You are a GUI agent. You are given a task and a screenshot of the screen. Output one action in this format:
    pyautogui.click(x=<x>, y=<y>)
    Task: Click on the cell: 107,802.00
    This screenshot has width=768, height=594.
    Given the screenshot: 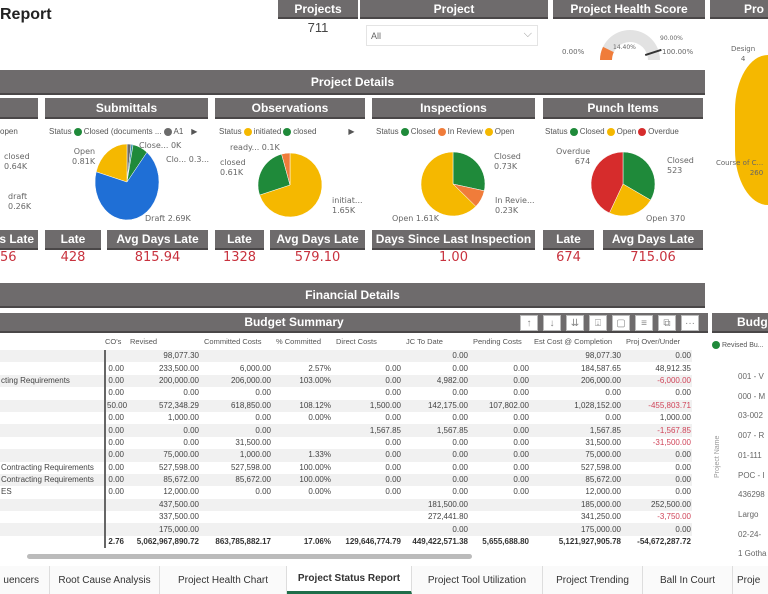 What is the action you would take?
    pyautogui.click(x=499, y=405)
    